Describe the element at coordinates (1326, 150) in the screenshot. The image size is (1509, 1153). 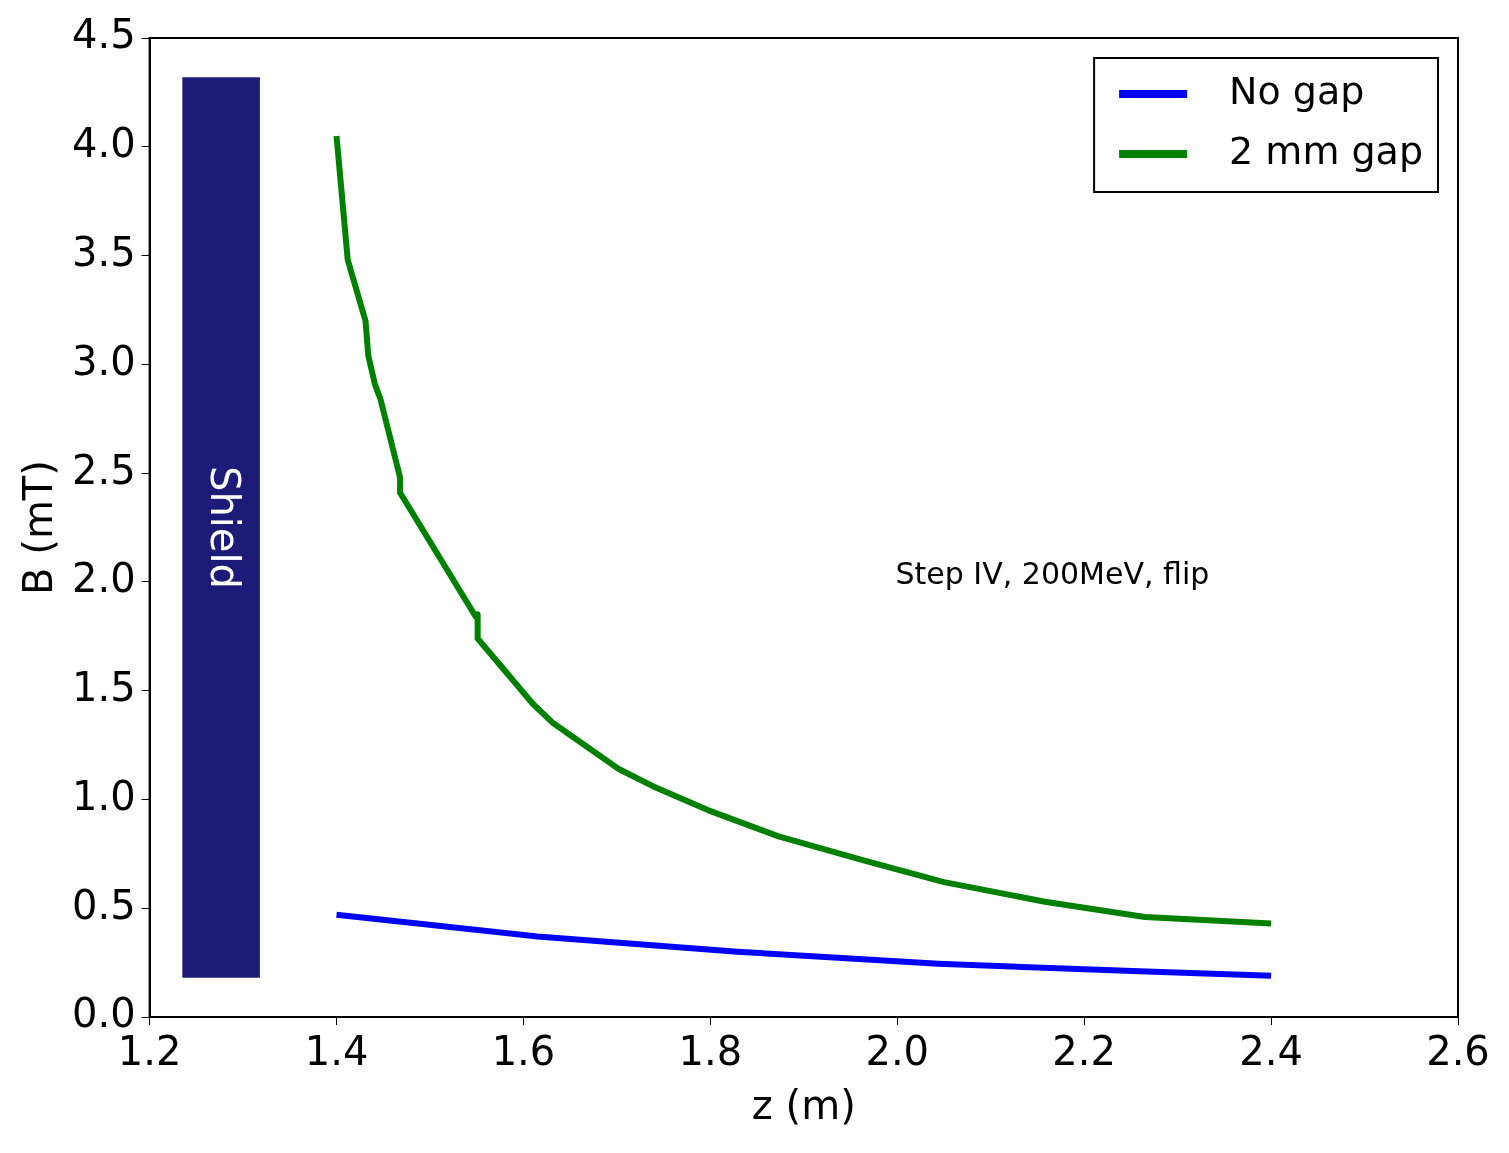
I see `legend-label: 2 mm gap` at that location.